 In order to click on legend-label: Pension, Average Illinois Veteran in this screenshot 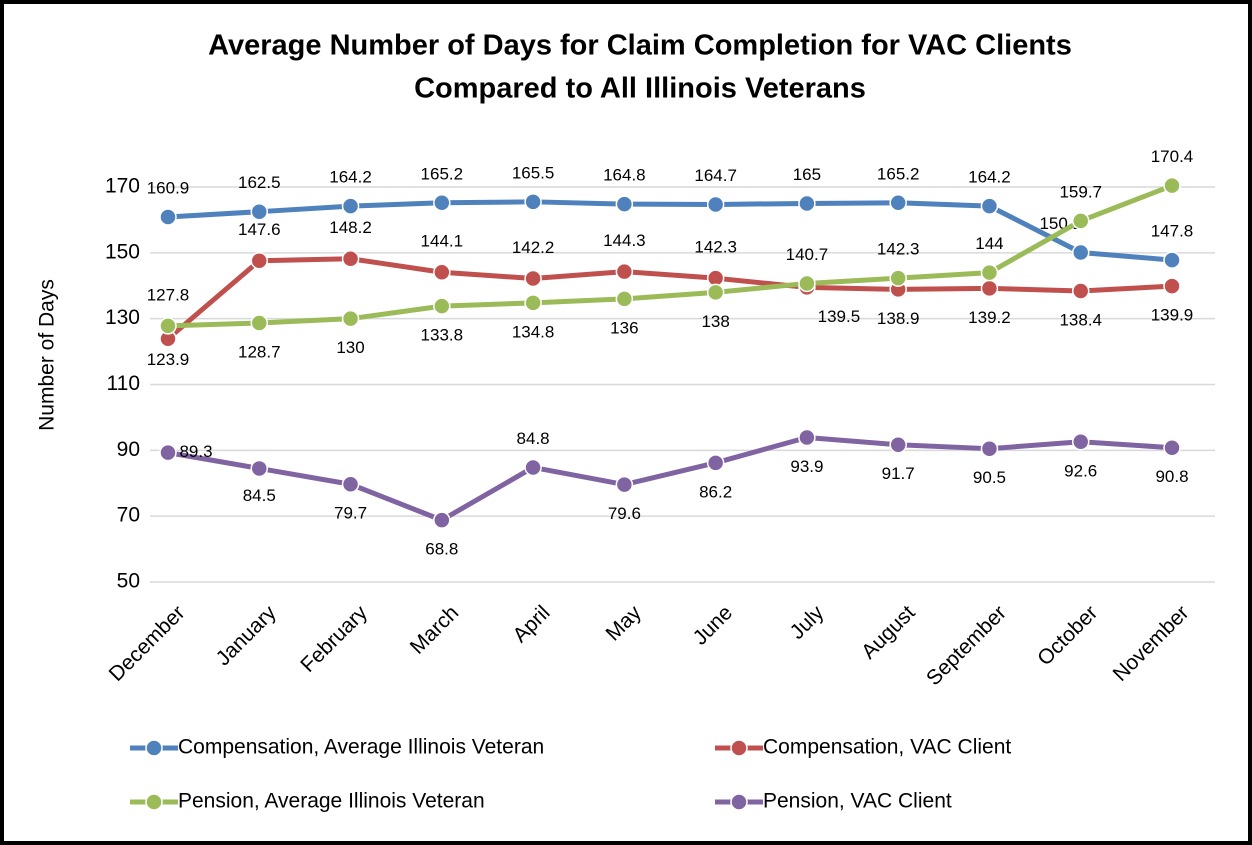, I will do `click(331, 801)`.